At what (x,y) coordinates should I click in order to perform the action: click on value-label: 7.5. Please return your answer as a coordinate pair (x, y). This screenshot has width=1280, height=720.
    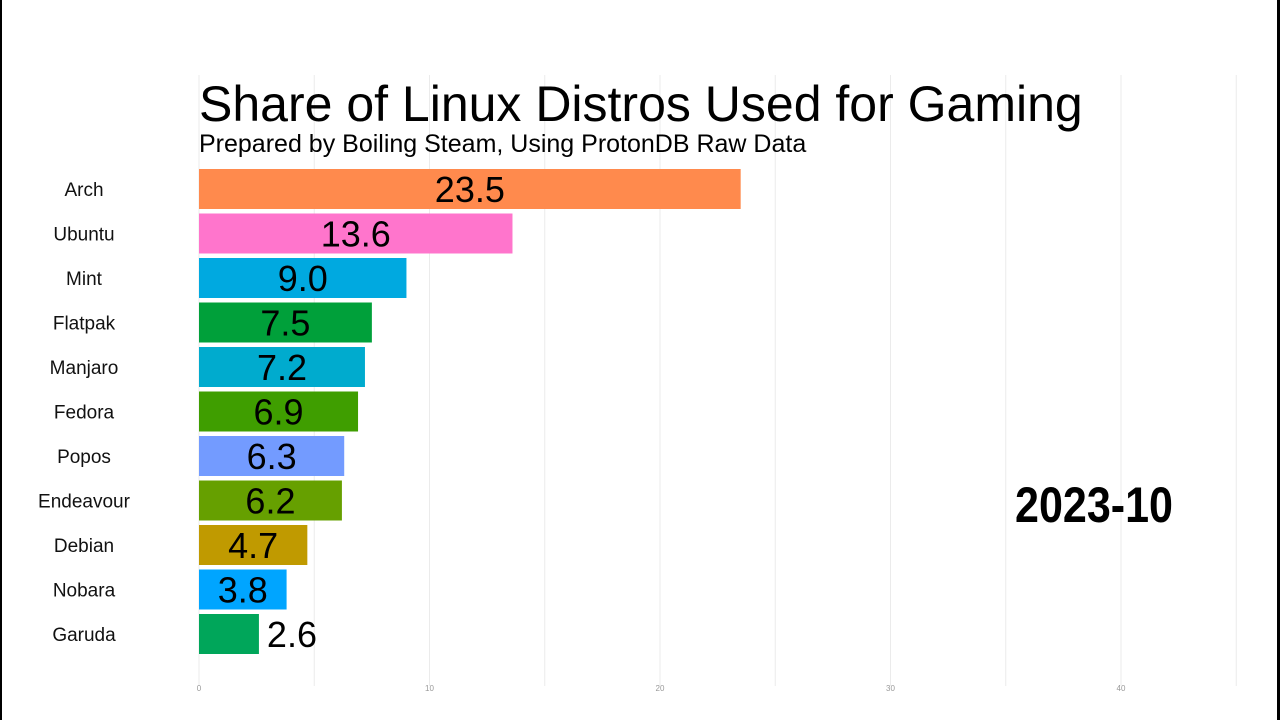
    Looking at the image, I should click on (285, 323).